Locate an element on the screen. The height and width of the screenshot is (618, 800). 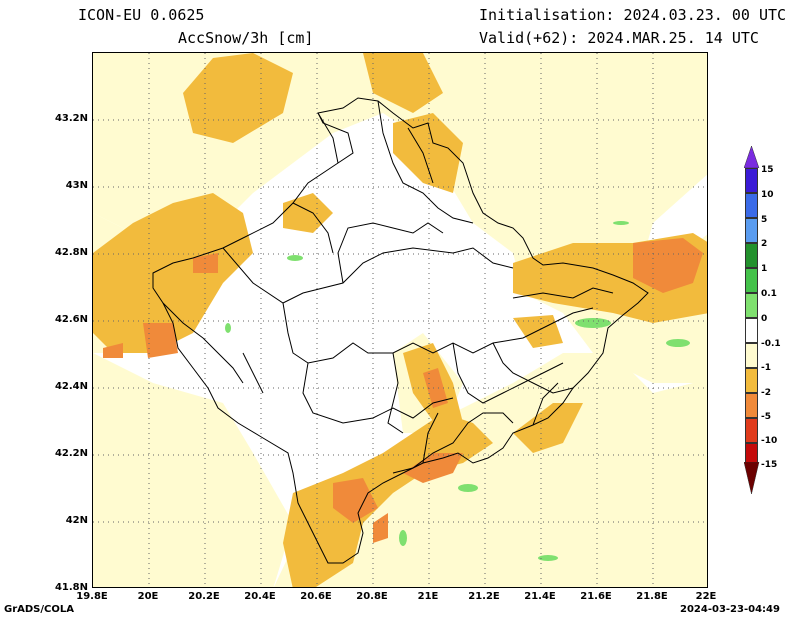
colorbar-label: 0 is located at coordinates (764, 319).